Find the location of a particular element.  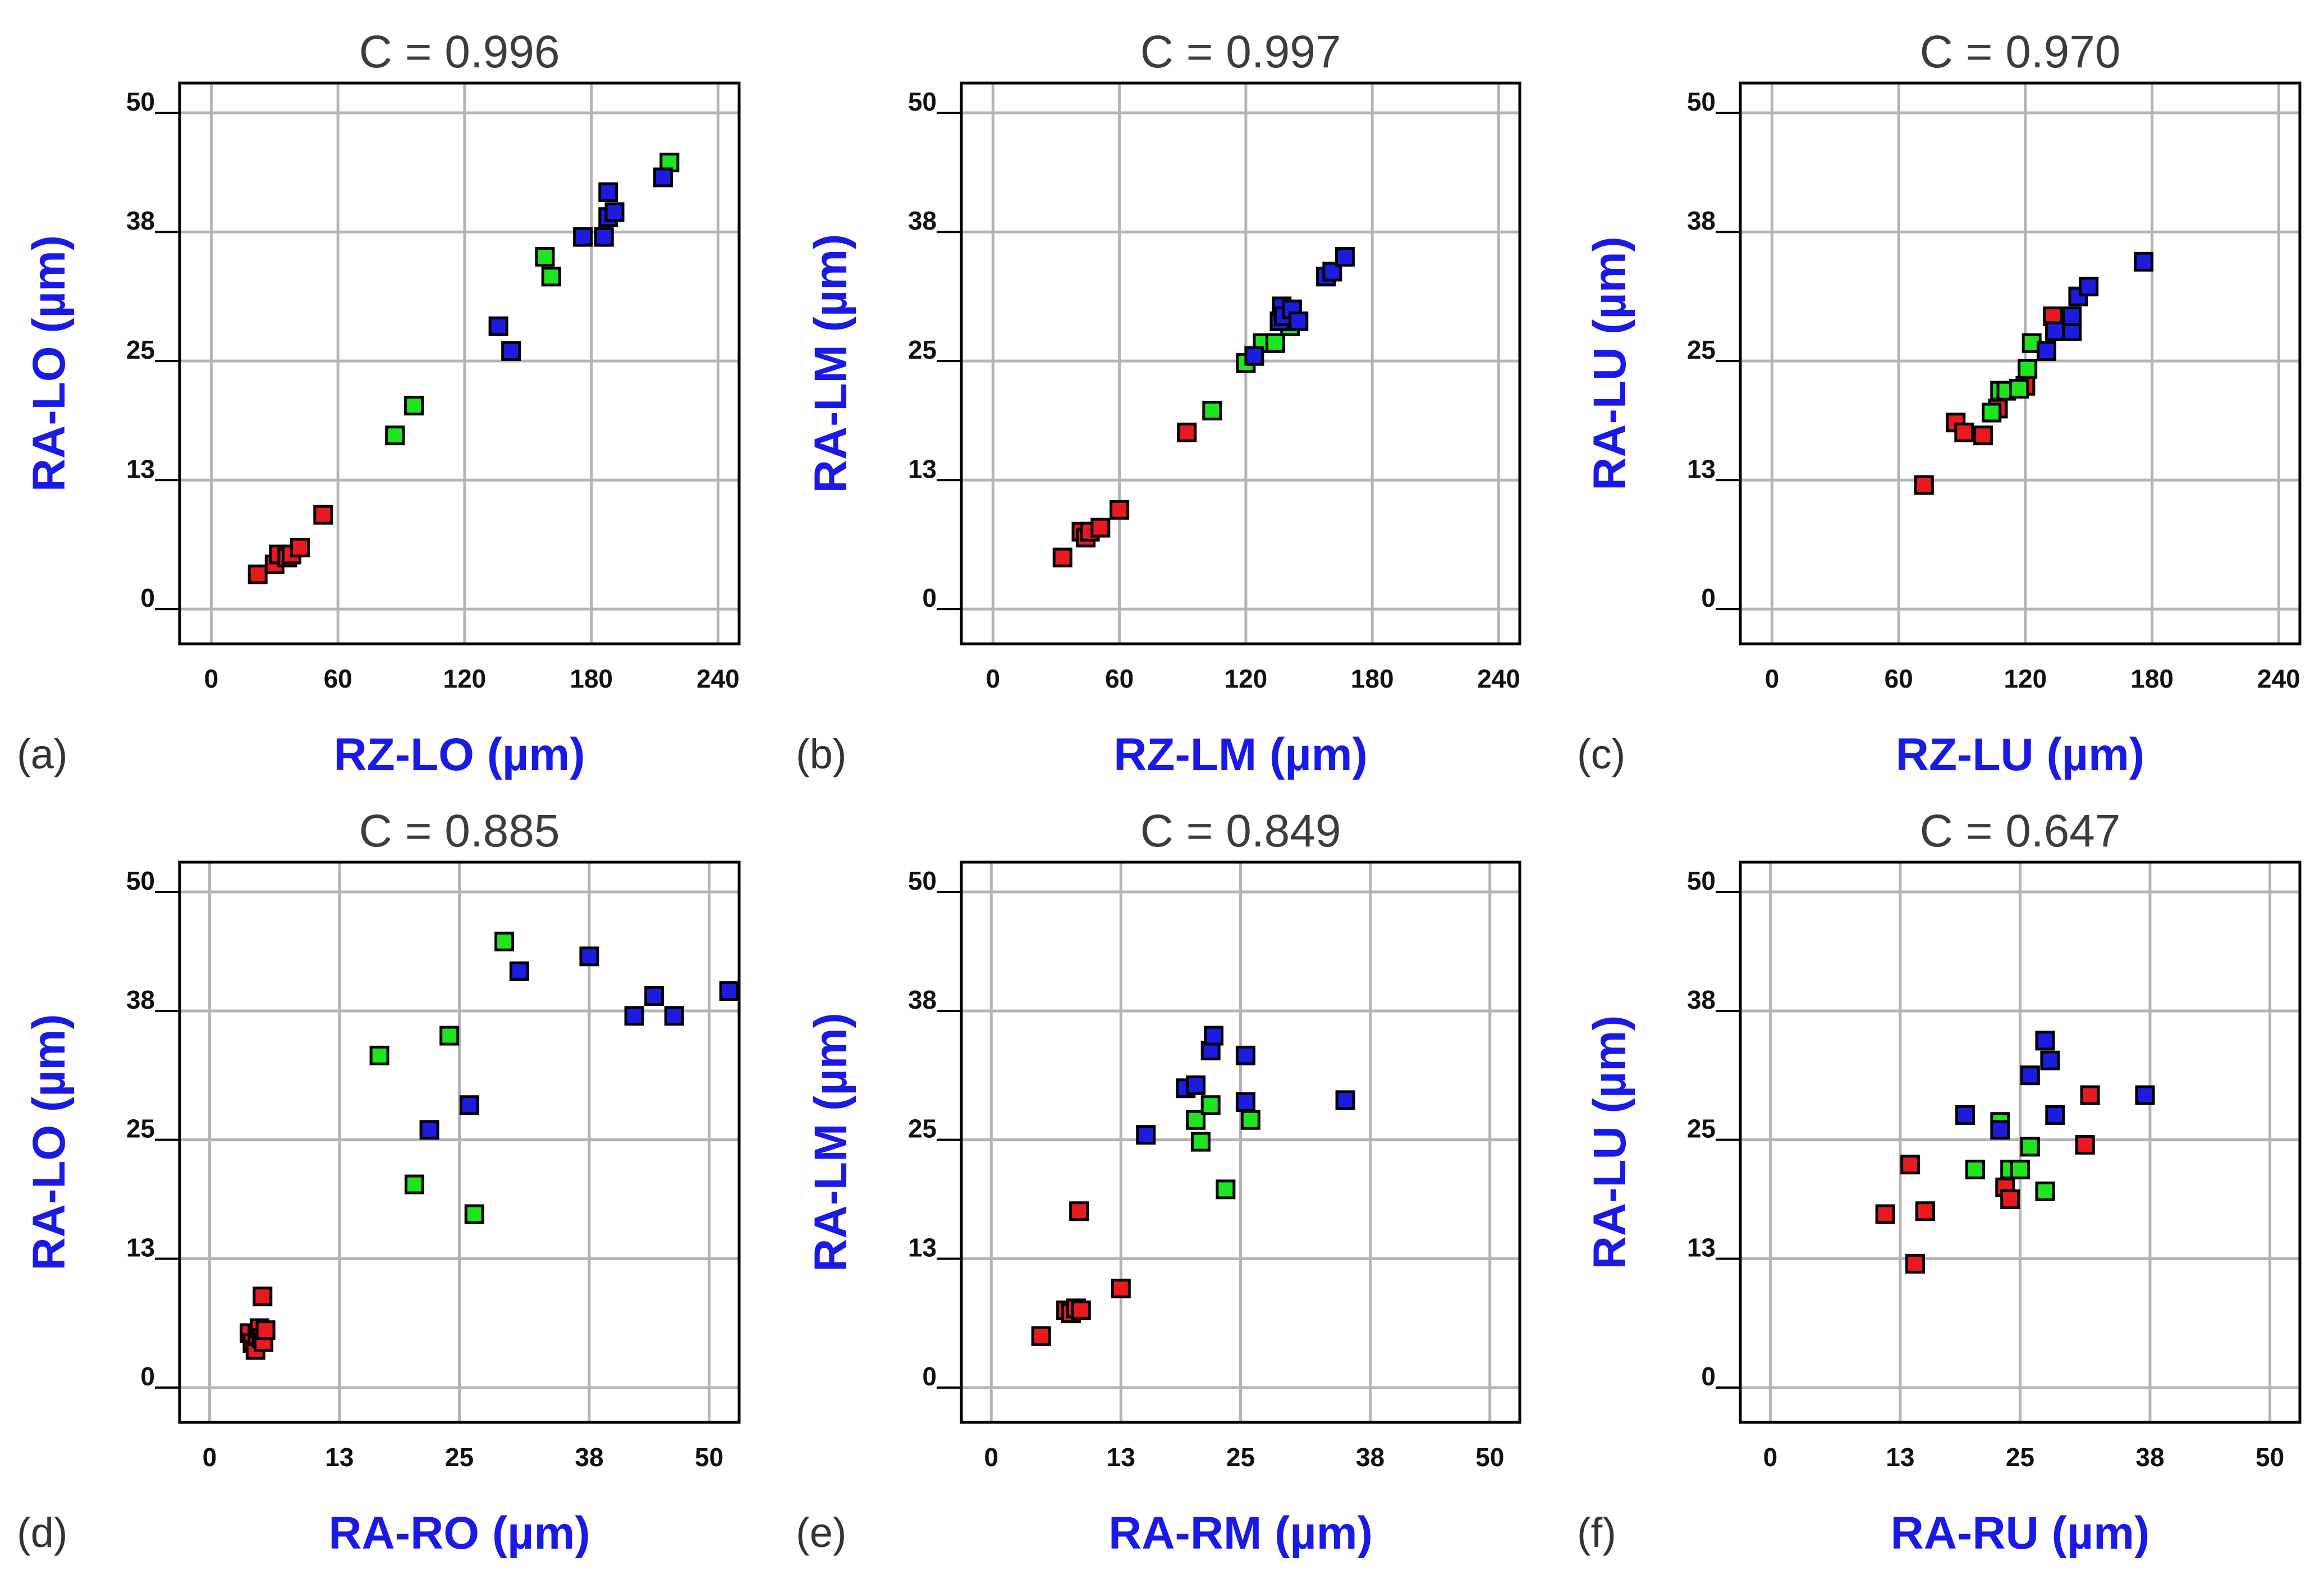

x-axis-label: RA-RO (µm) is located at coordinates (459, 1533).